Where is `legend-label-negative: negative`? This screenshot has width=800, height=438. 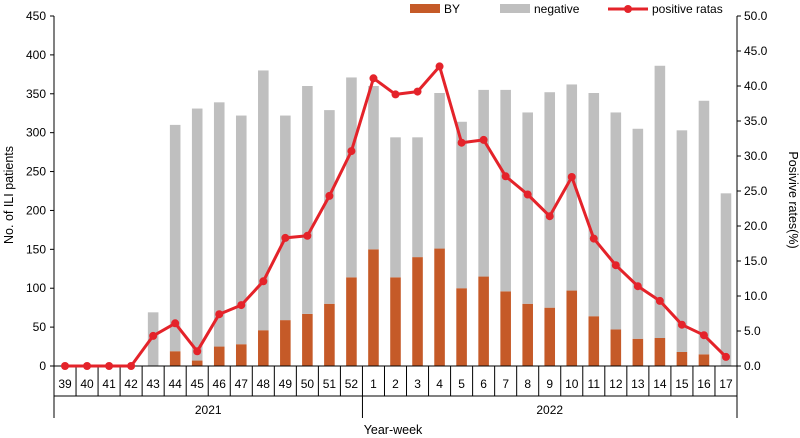
legend-label-negative: negative is located at coordinates (557, 9).